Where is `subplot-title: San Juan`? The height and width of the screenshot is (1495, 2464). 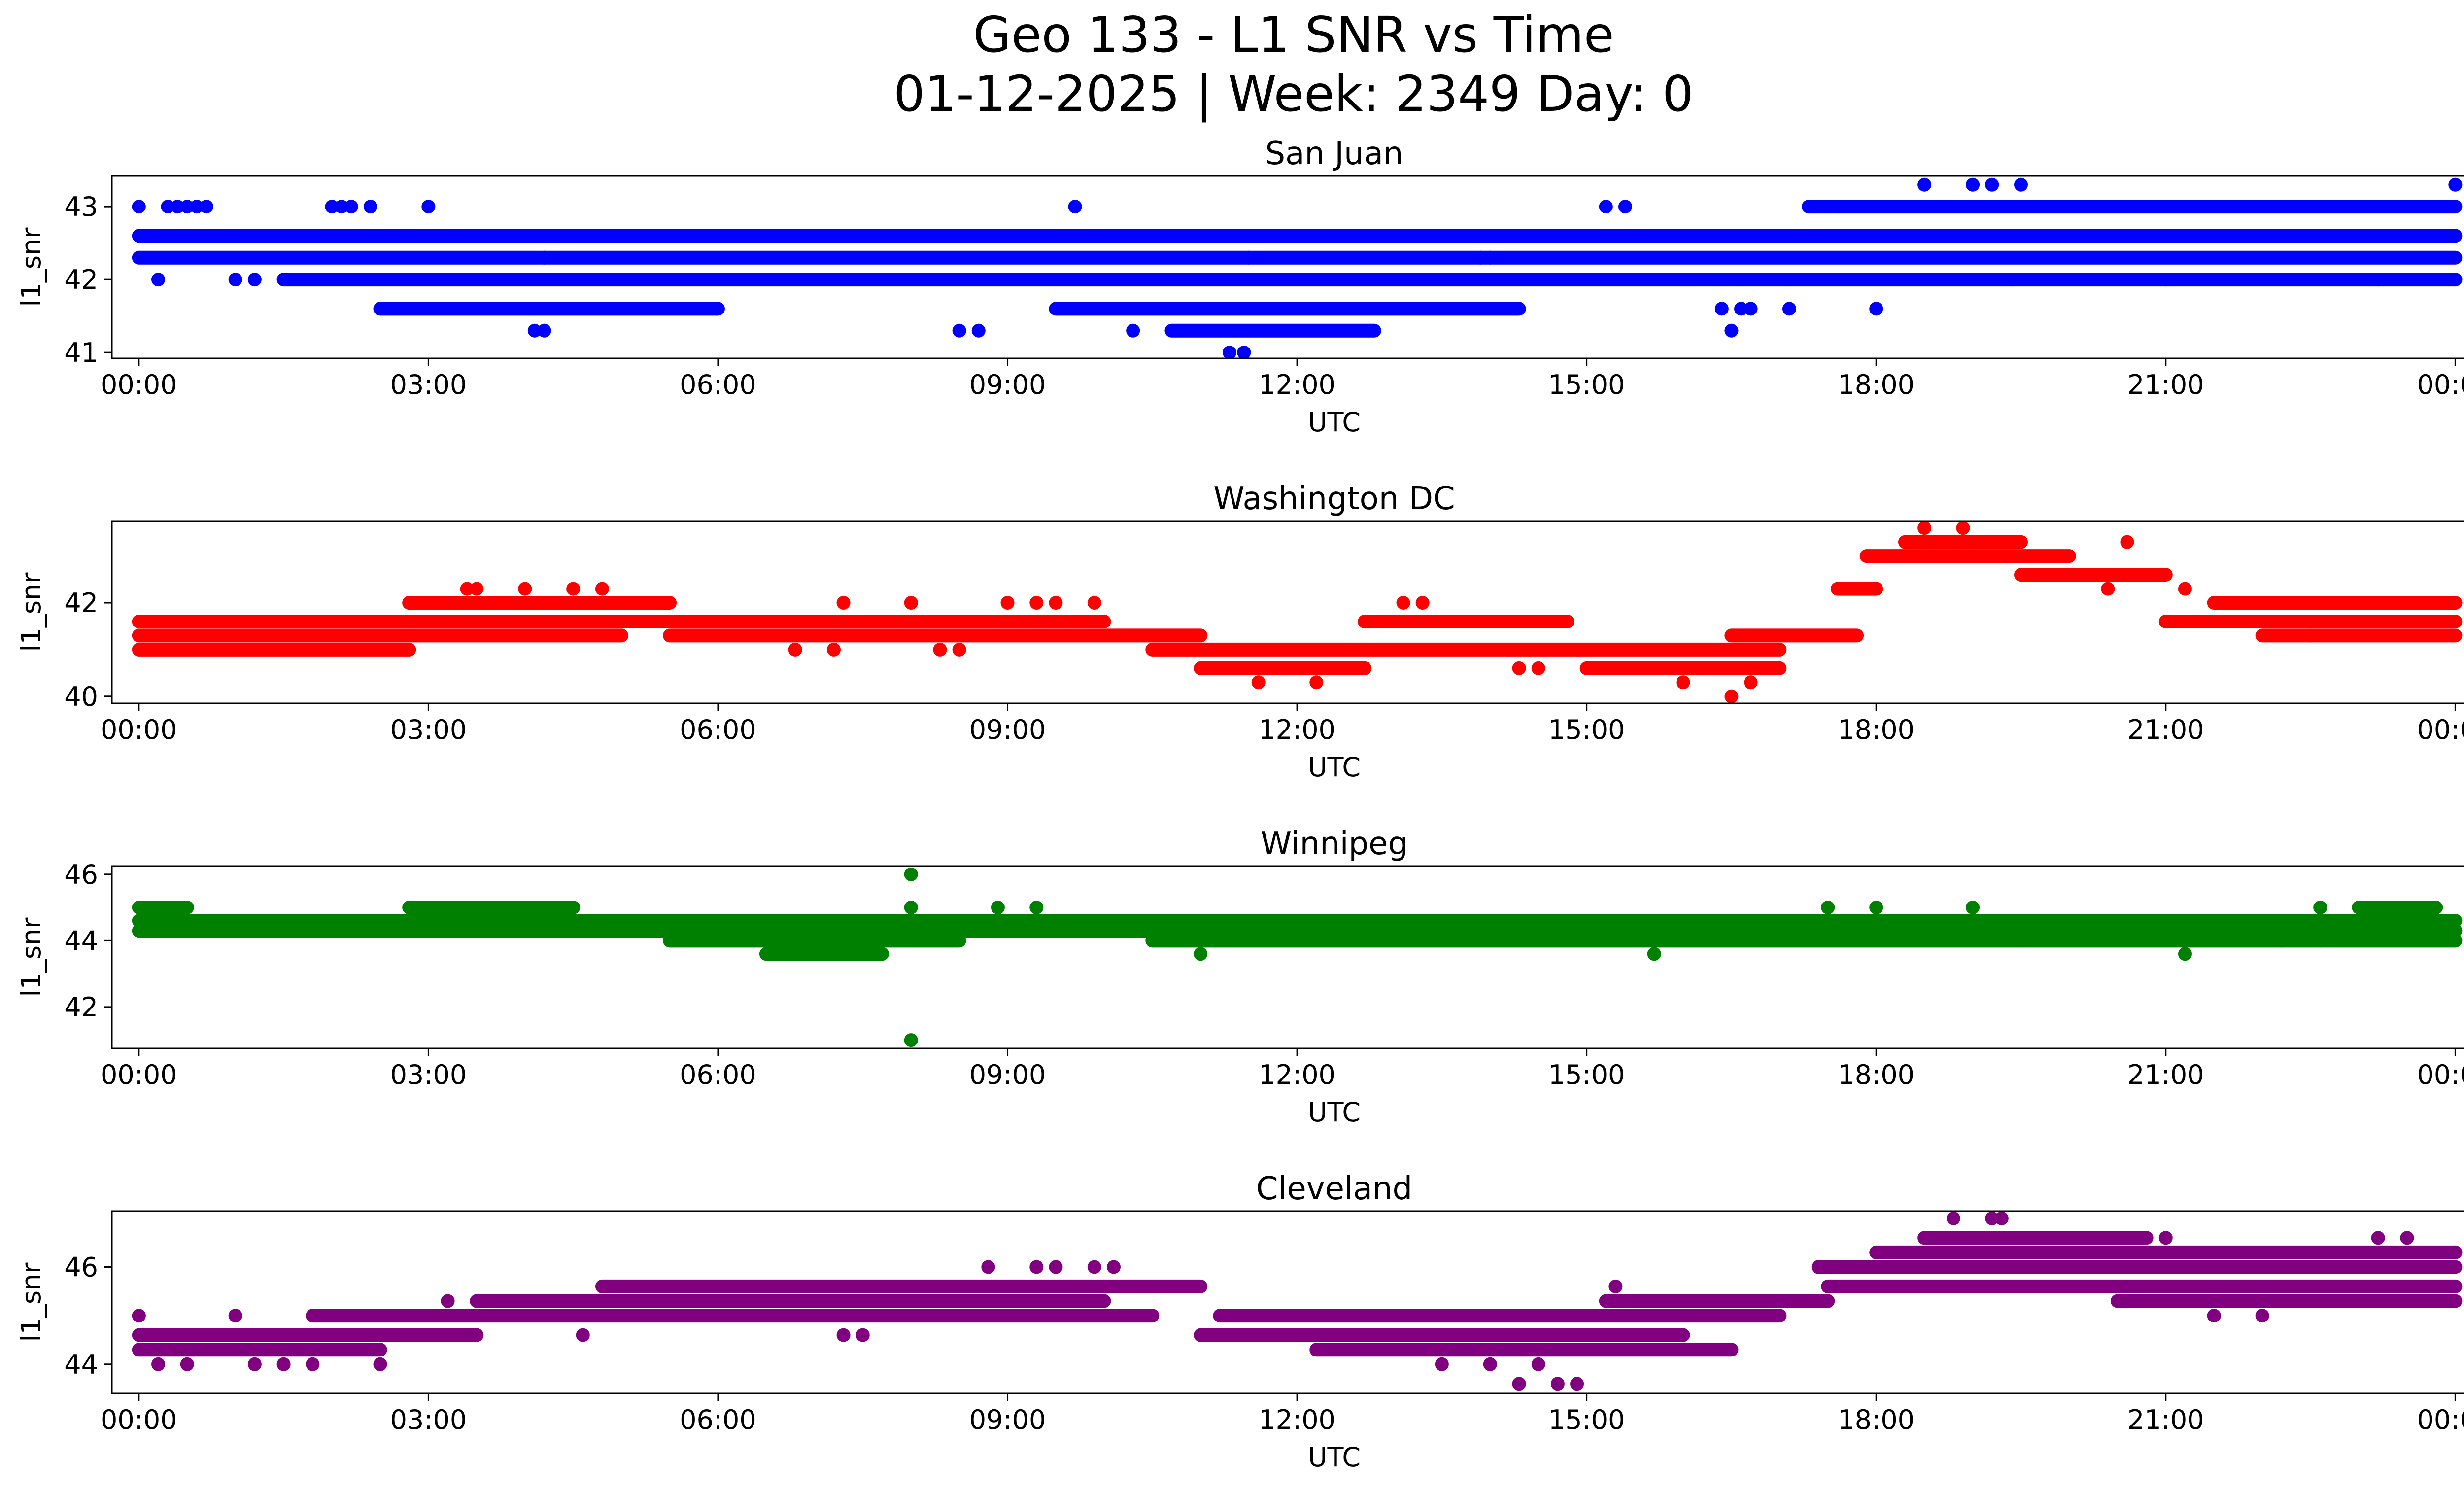
subplot-title: San Juan is located at coordinates (1334, 154).